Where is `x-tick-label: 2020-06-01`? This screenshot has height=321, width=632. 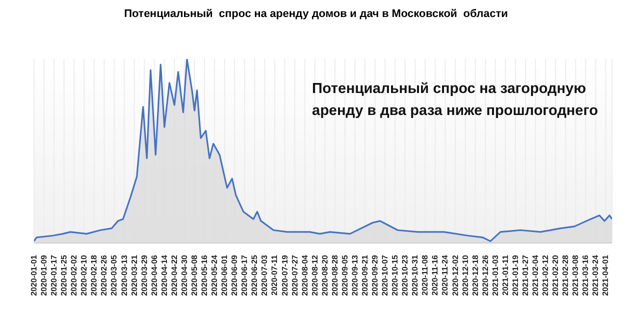 x-tick-label: 2020-06-01 is located at coordinates (225, 275).